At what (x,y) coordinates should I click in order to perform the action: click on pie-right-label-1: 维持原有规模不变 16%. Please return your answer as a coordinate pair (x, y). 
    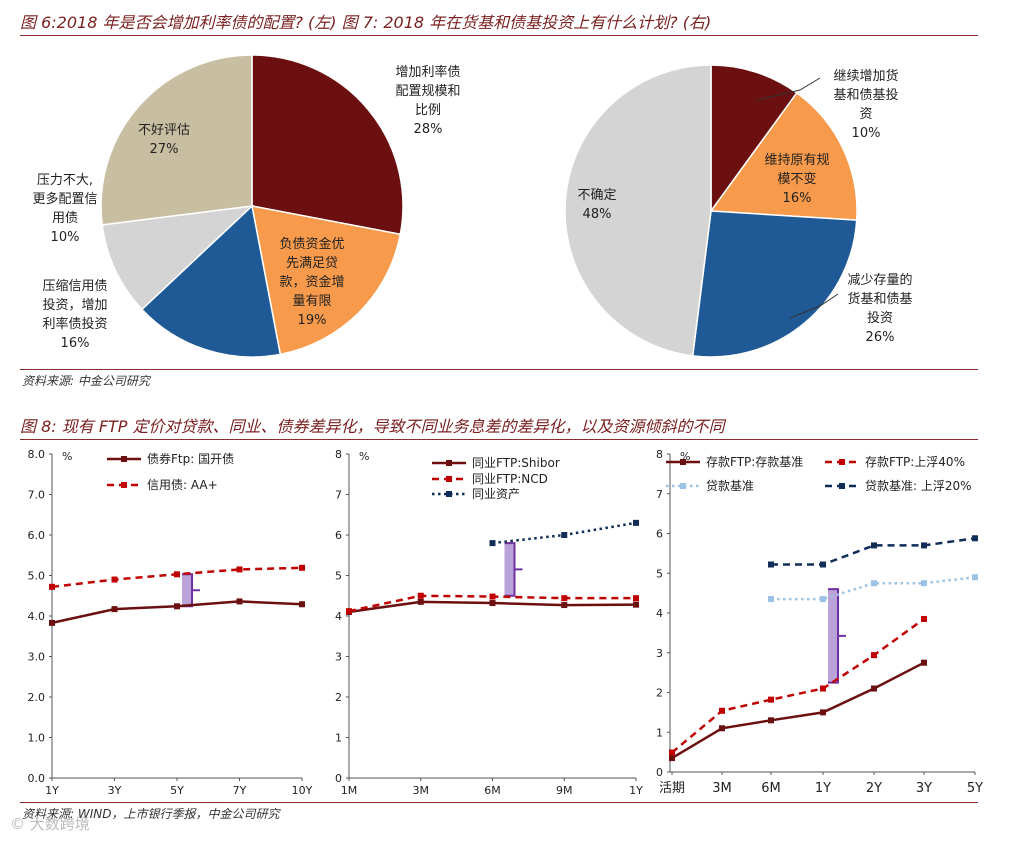
    Looking at the image, I should click on (796, 179).